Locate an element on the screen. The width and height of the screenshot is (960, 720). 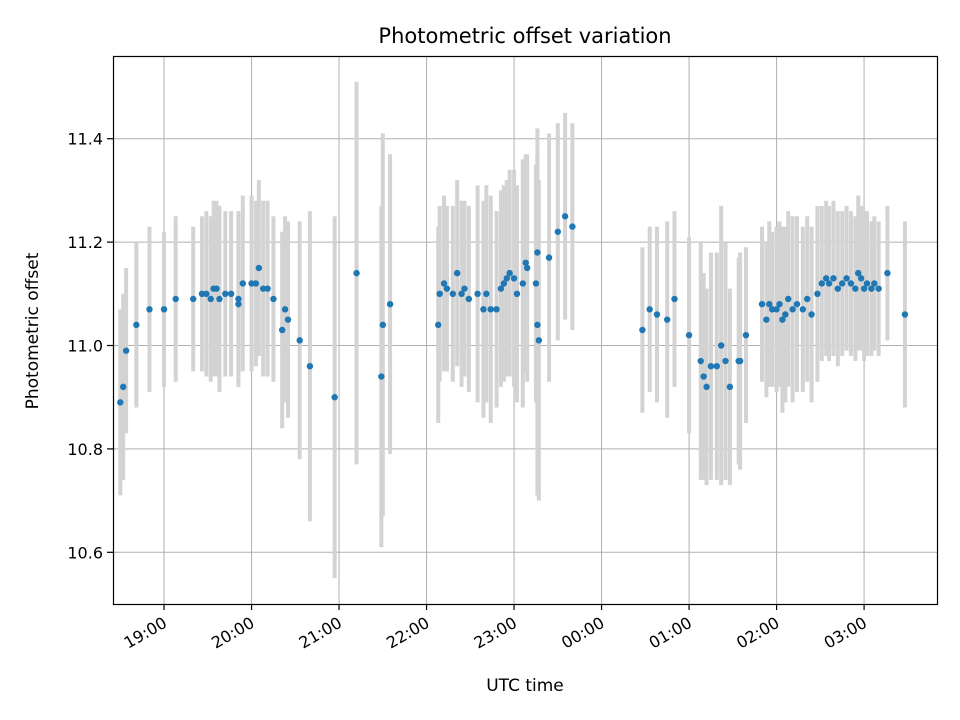
x-axis-label: UTC time is located at coordinates (525, 686).